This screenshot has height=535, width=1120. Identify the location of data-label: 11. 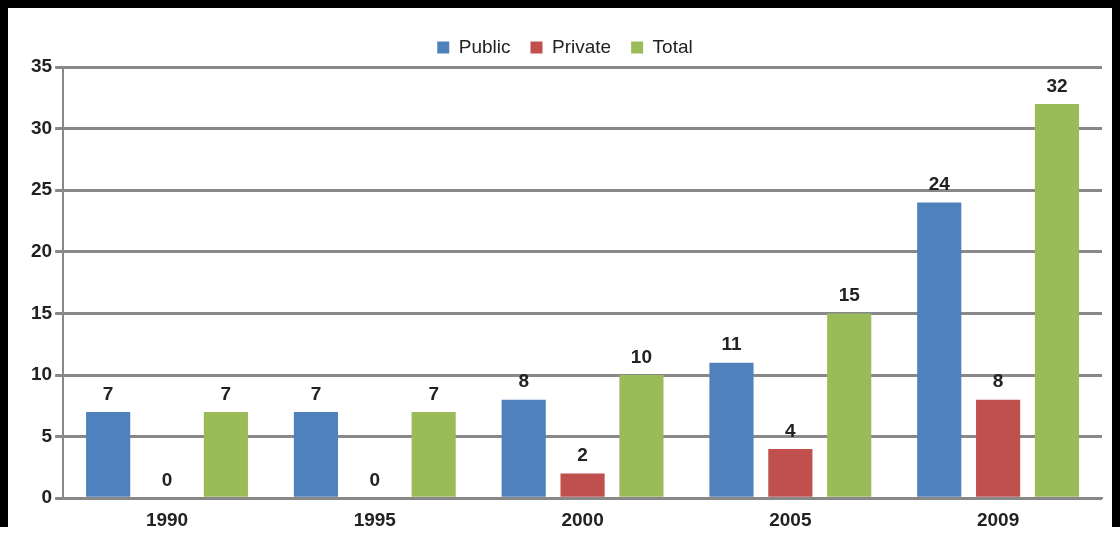
(731, 344).